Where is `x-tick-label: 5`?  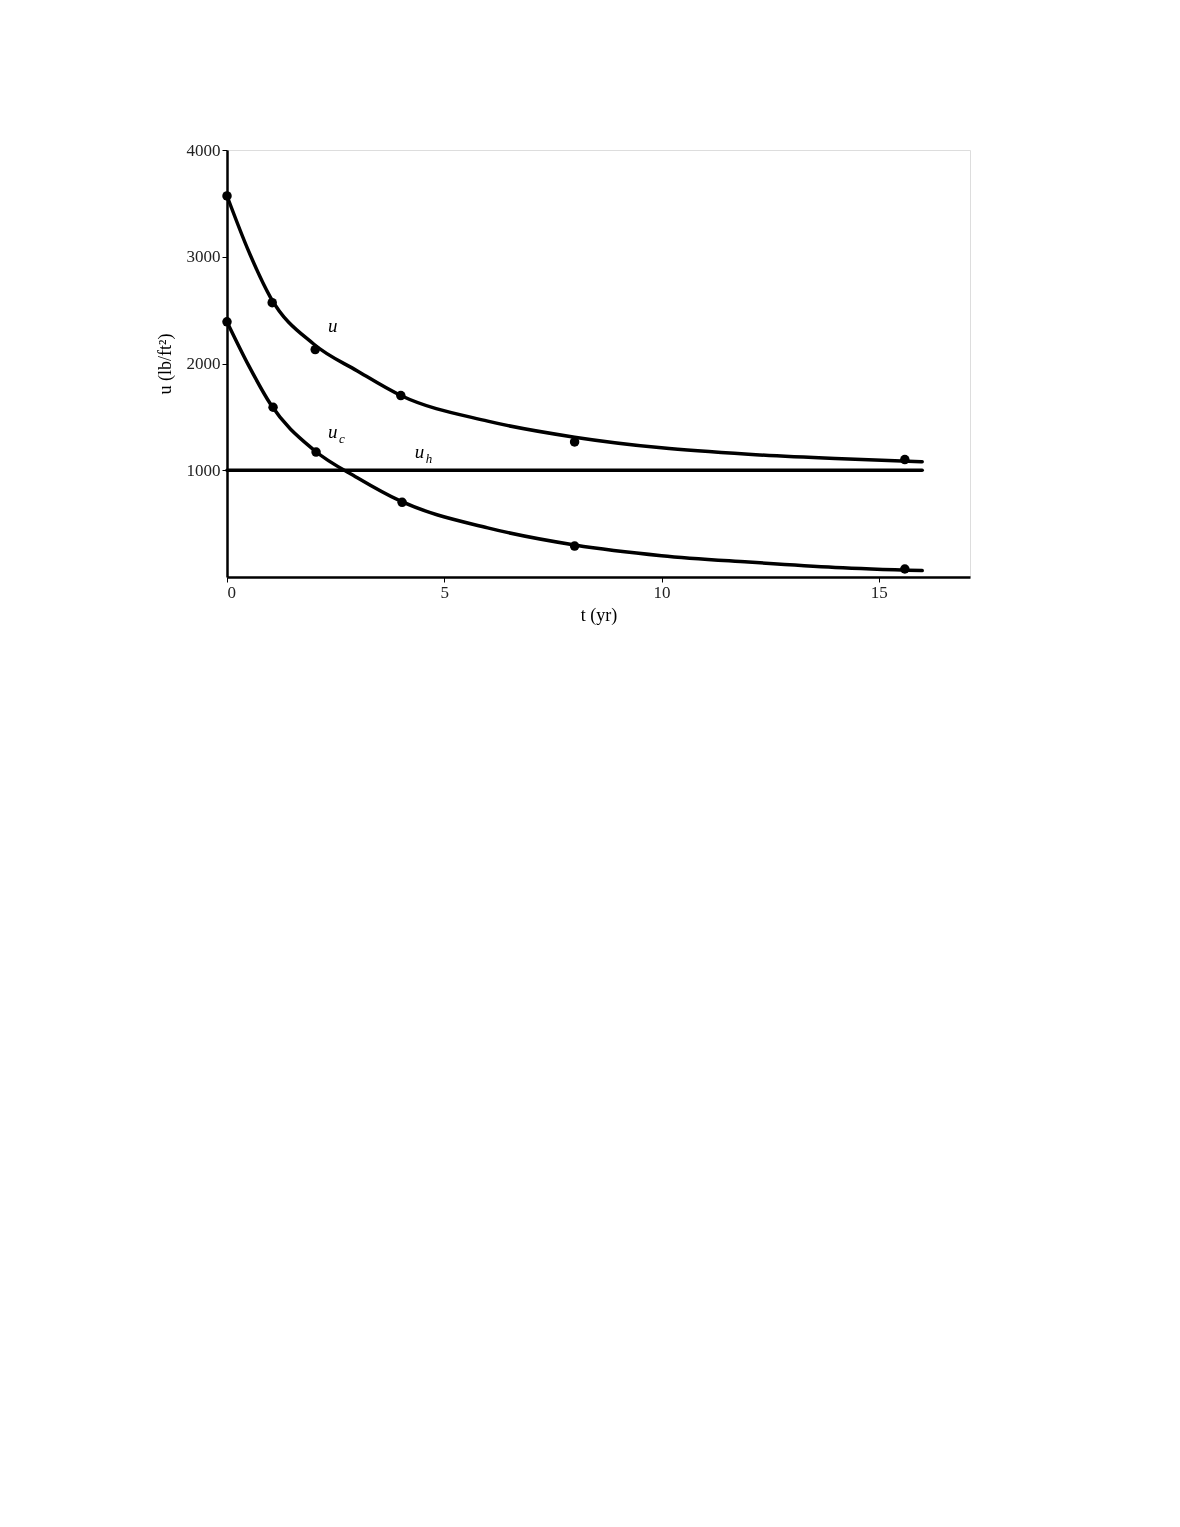 x-tick-label: 5 is located at coordinates (444, 592).